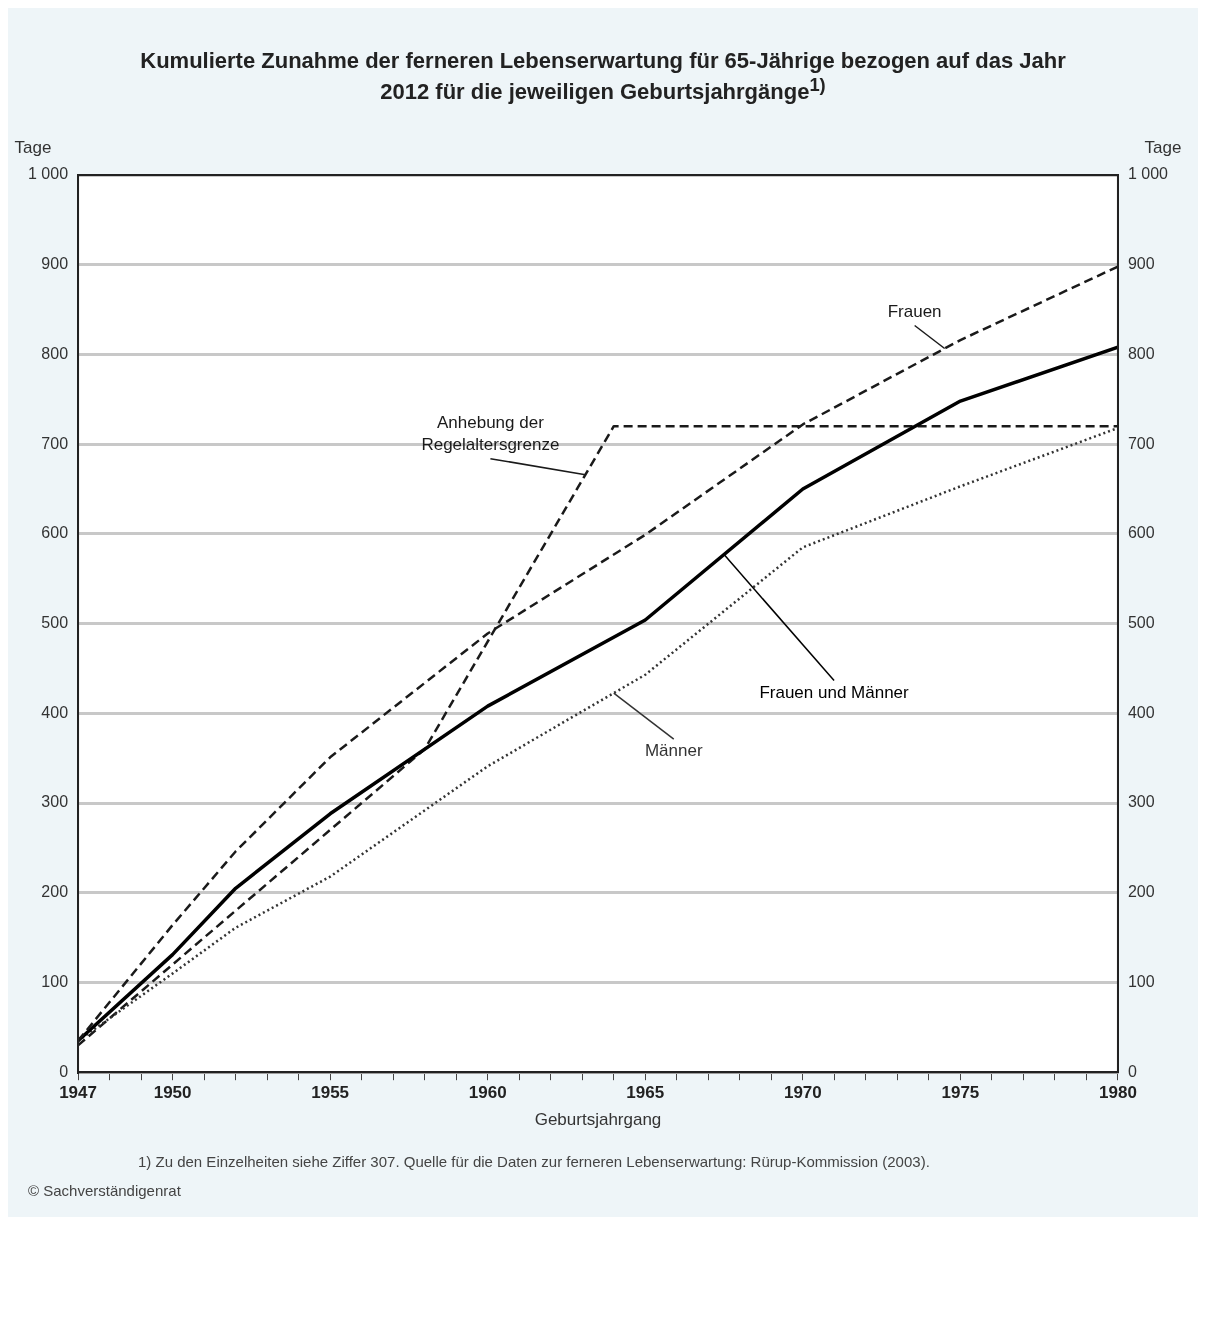 Image resolution: width=1211 pixels, height=1322 pixels. What do you see at coordinates (1141, 443) in the screenshot?
I see `y2-tick-label: 700` at bounding box center [1141, 443].